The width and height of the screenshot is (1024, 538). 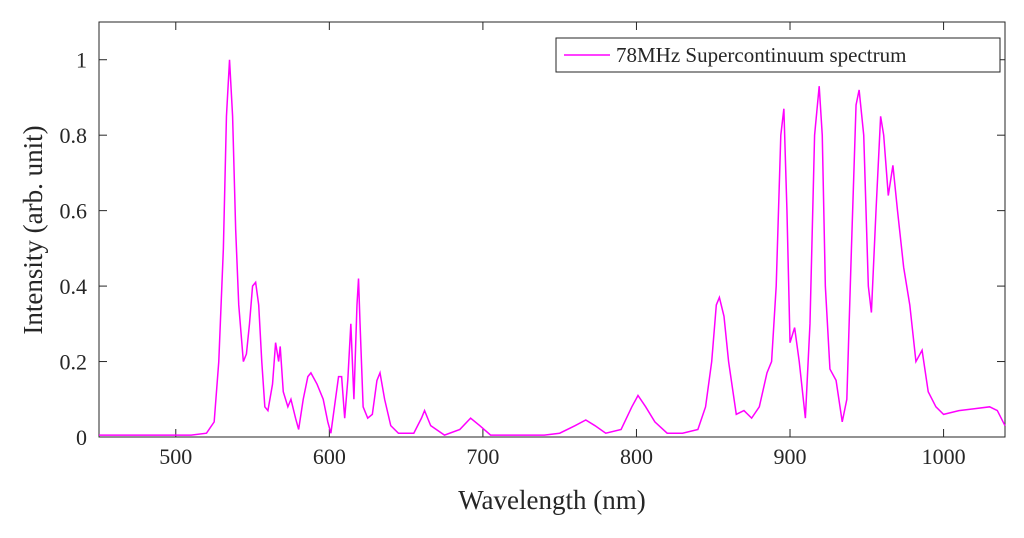 I want to click on y-tick-label: 0.2, so click(x=74, y=362).